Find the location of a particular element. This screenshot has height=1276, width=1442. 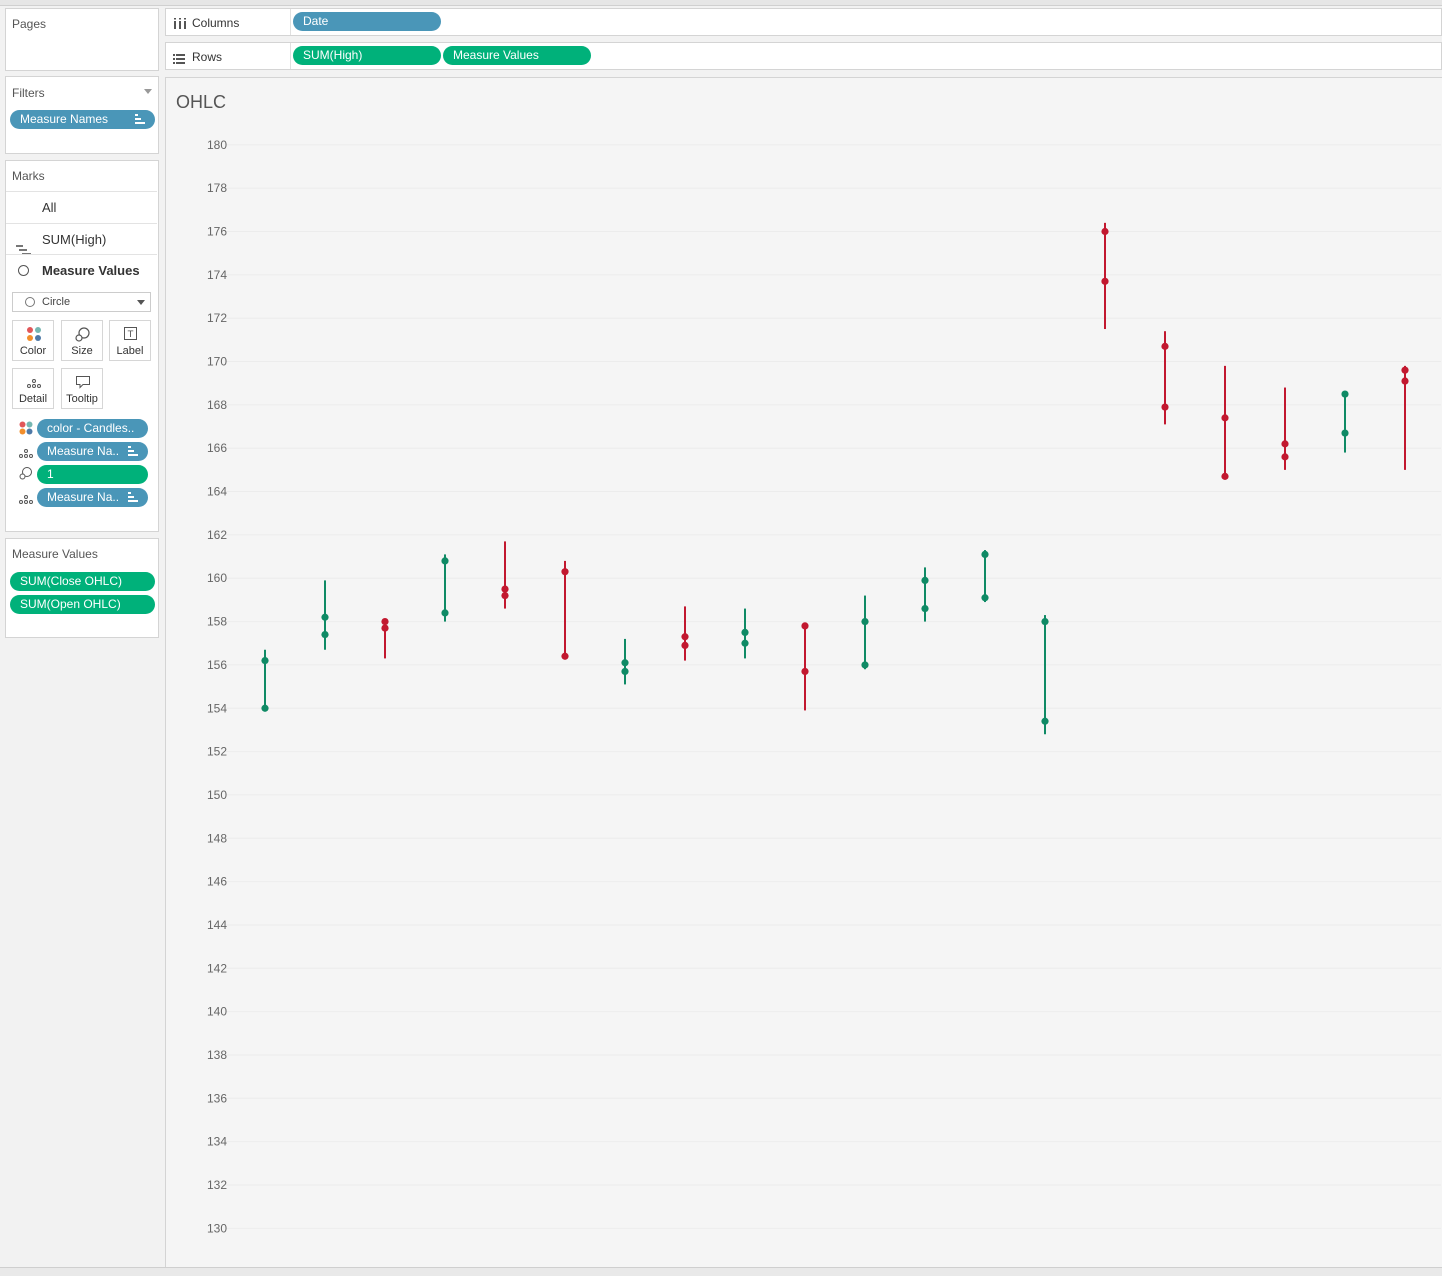

marks-field-size: 1 is located at coordinates (92, 474).